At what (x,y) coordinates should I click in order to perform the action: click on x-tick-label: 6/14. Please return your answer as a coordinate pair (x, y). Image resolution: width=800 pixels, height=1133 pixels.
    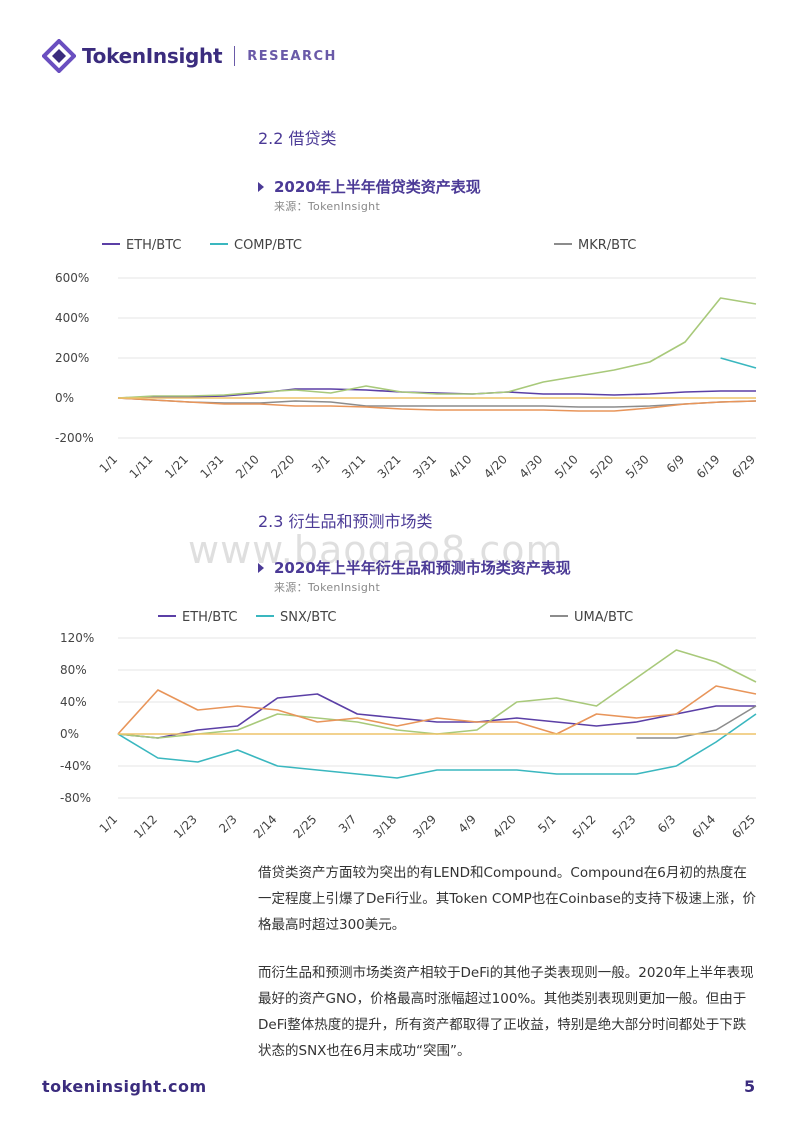
    Looking at the image, I should click on (703, 826).